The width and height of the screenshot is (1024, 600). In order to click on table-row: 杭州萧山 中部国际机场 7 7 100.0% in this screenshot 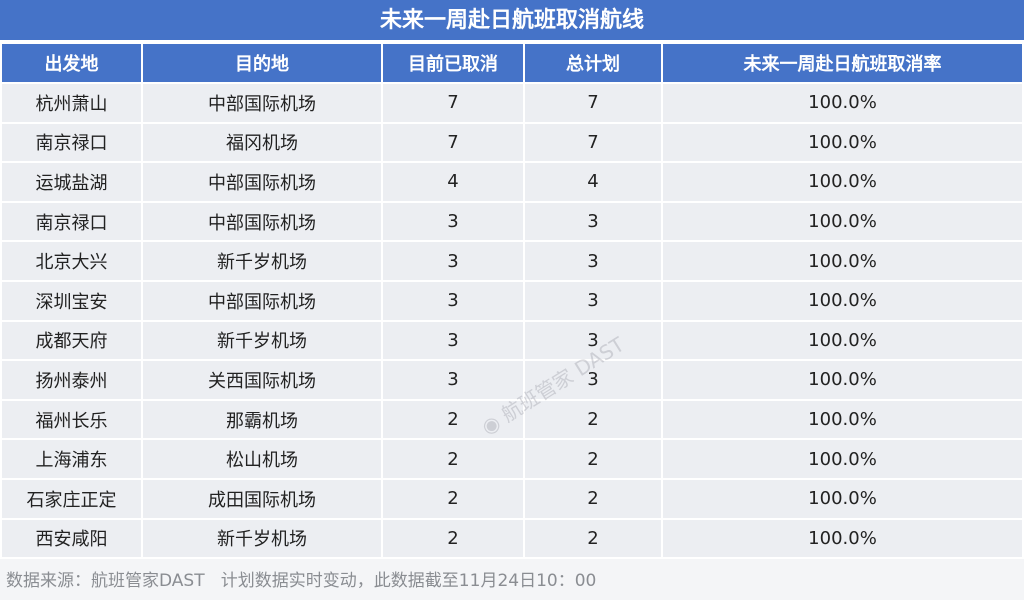, I will do `click(512, 103)`.